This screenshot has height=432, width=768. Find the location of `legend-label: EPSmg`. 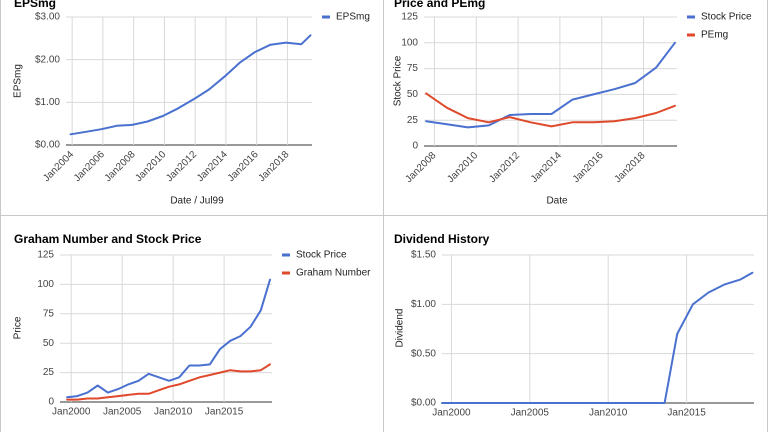

legend-label: EPSmg is located at coordinates (353, 17).